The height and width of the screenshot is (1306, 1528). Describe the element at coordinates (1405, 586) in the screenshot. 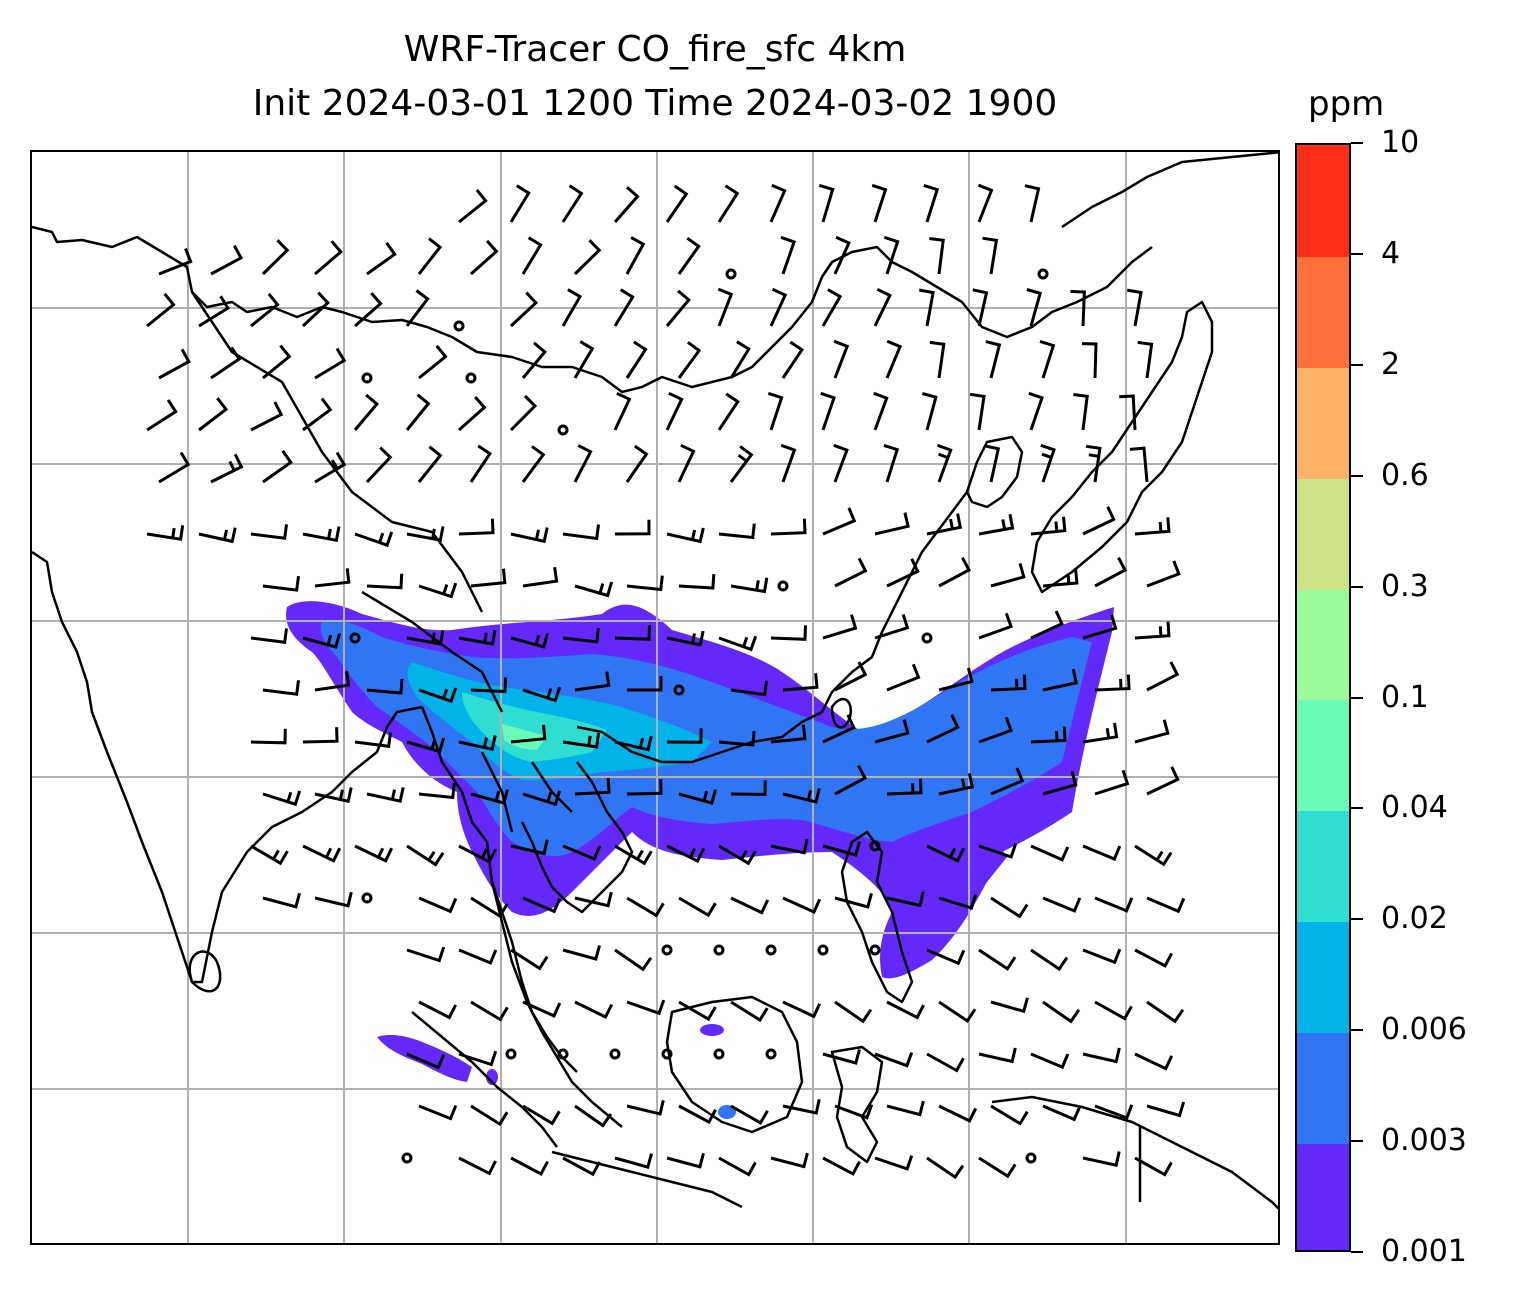

I see `colorbar-tick-label: 0.3` at that location.